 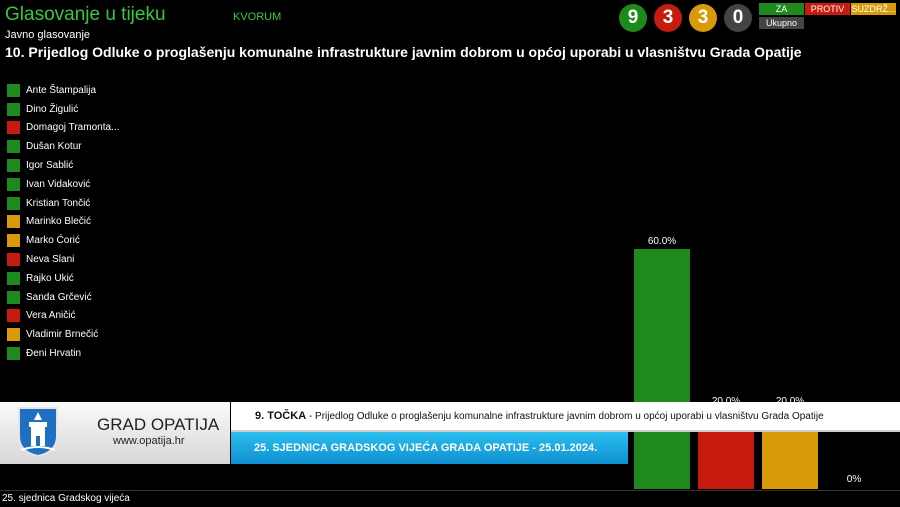 I want to click on voter-row: Igor Sablić, so click(x=63, y=165).